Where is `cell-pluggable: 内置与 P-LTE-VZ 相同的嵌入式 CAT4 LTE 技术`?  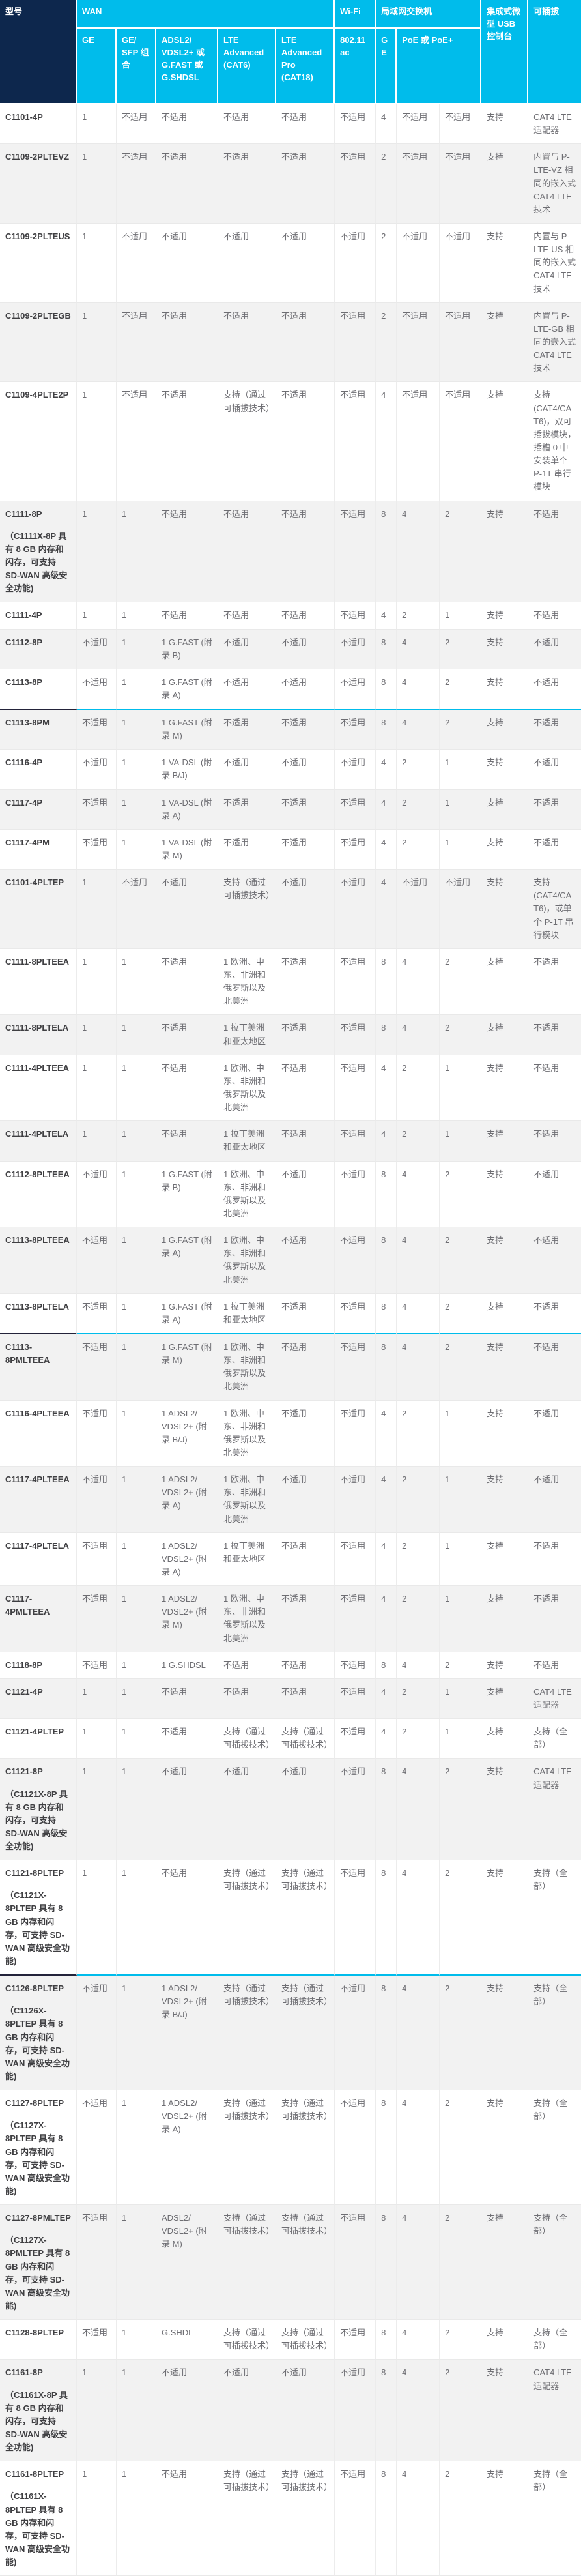
cell-pluggable: 内置与 P-LTE-VZ 相同的嵌入式 CAT4 LTE 技术 is located at coordinates (554, 184).